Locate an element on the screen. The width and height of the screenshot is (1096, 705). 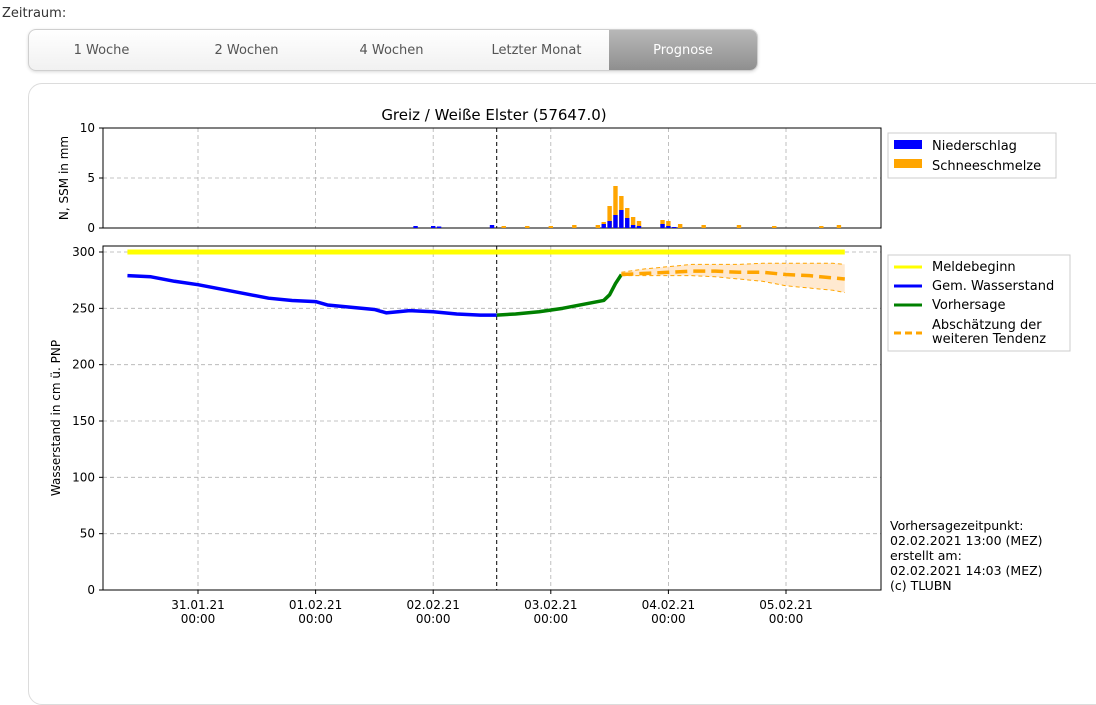
tendency-band-upper is located at coordinates (733, 267).